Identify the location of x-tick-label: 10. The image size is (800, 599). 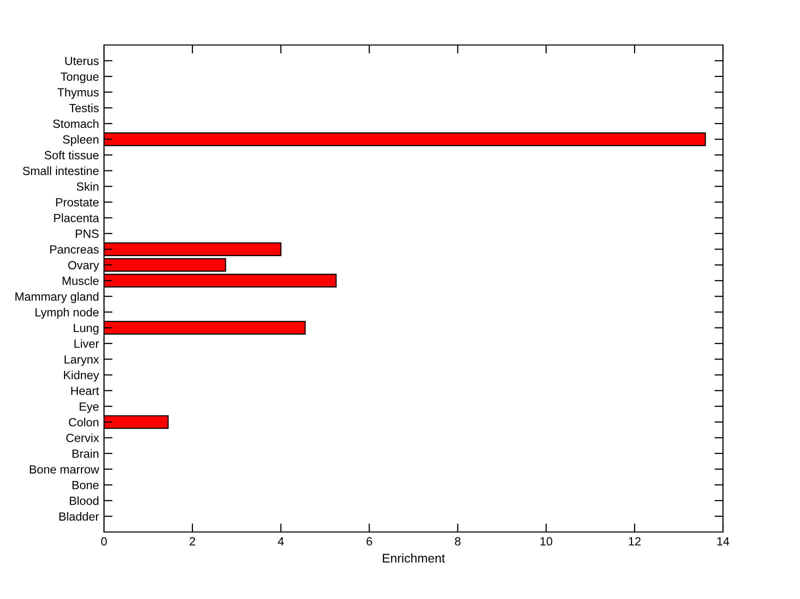
(546, 541).